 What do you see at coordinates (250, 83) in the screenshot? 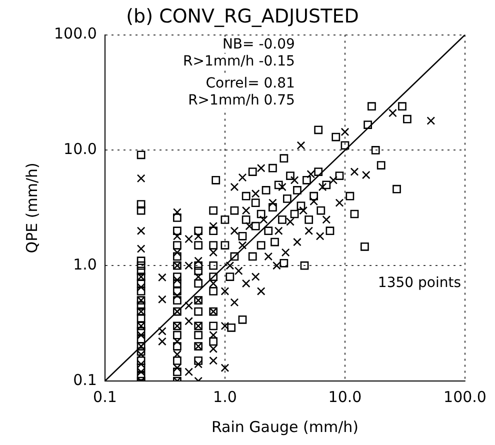
I see `annotation: Correl= 0.81` at bounding box center [250, 83].